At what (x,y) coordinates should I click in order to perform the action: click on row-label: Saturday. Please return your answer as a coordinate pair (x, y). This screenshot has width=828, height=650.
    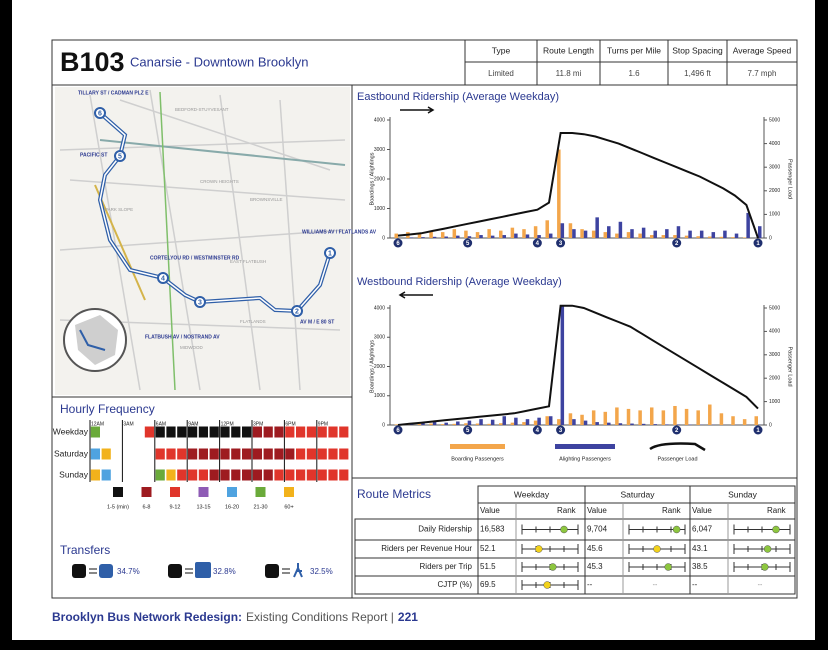
    Looking at the image, I should click on (71, 453).